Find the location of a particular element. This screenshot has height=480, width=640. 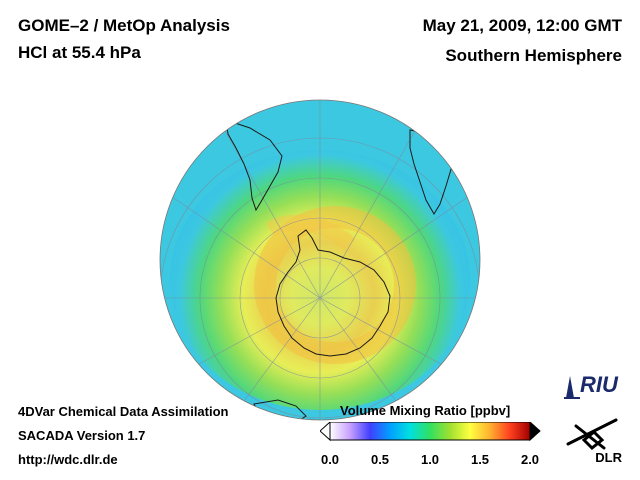

colorbar-tick-1: 0.5 is located at coordinates (380, 459).